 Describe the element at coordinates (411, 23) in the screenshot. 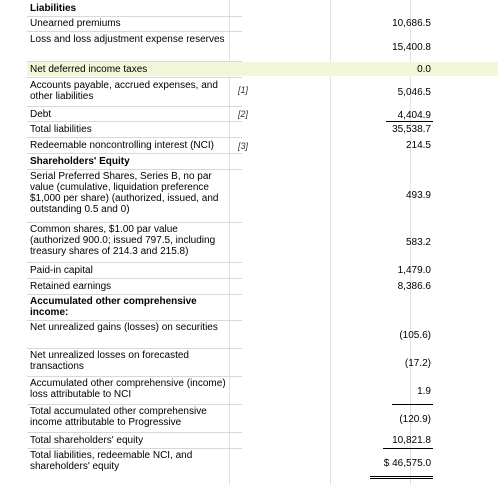

I see `row-value: 10,686.5` at that location.